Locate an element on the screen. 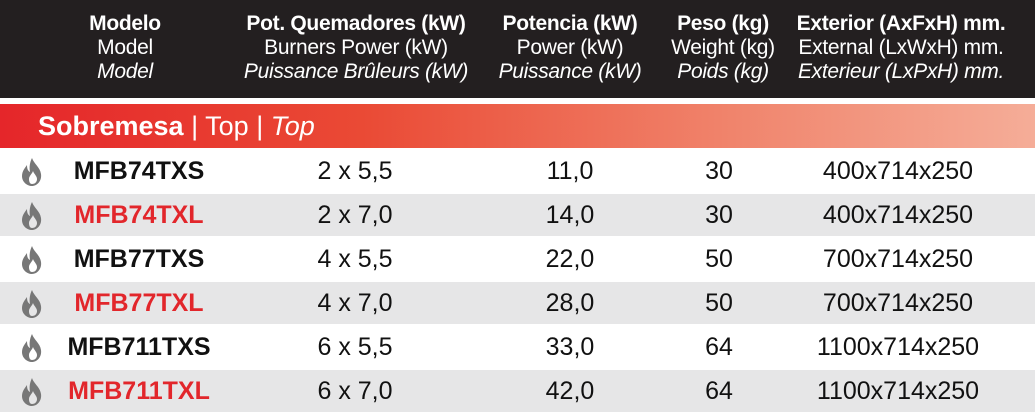 Image resolution: width=1035 pixels, height=414 pixels. model-cell: MFB77TXL is located at coordinates (139, 303).